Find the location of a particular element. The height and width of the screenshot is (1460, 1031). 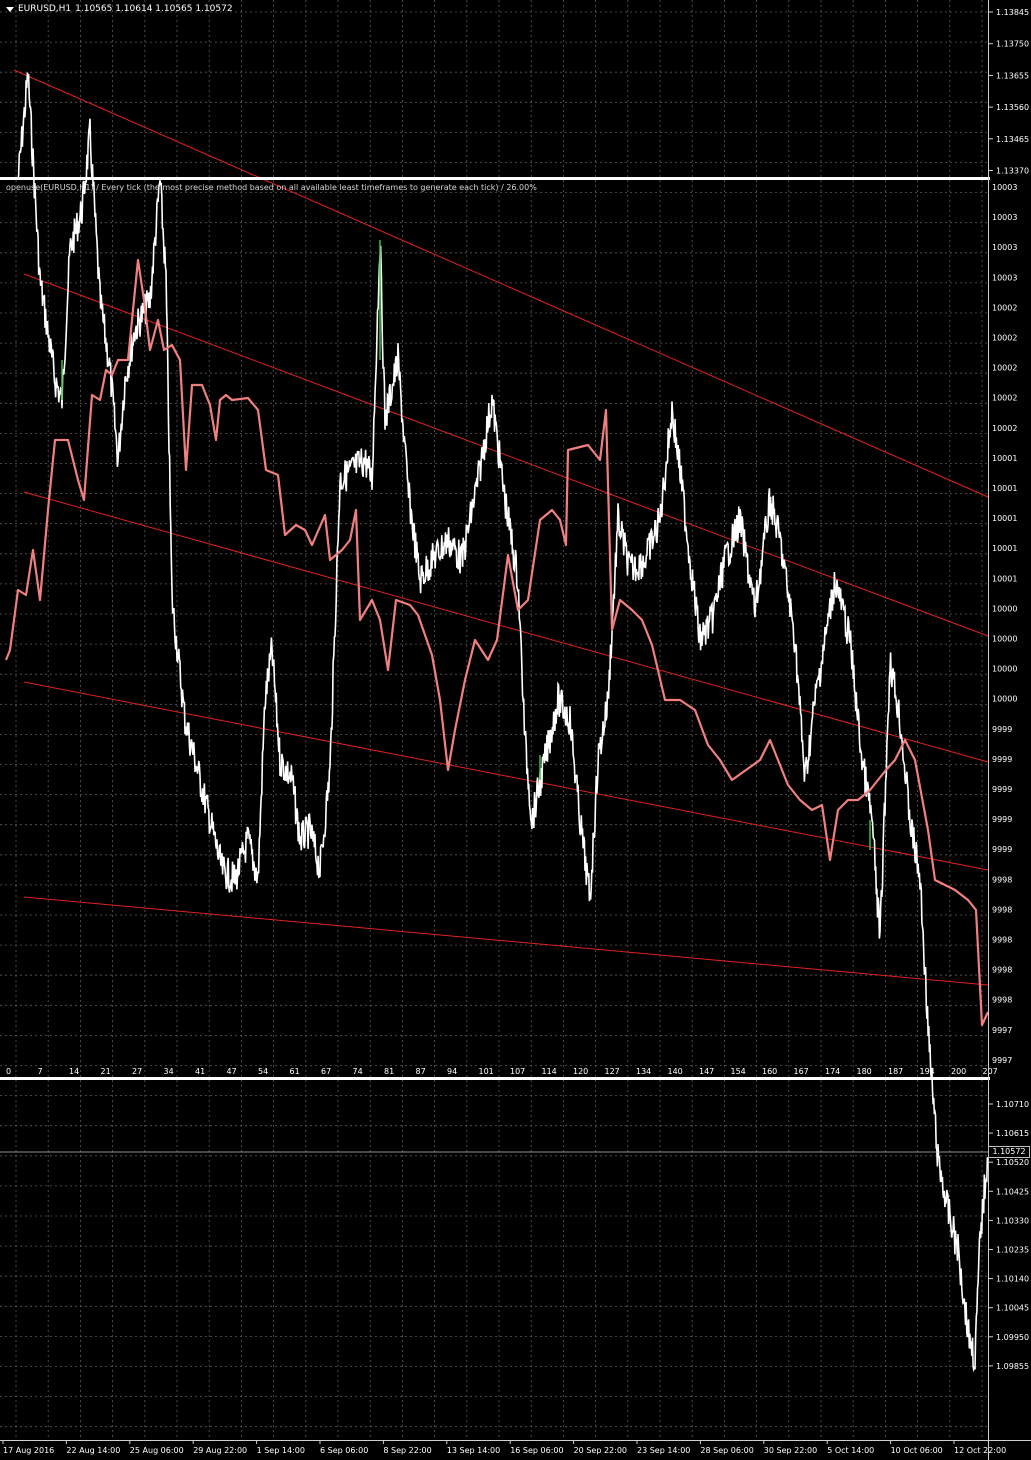

price-tick-label: 1.10615 is located at coordinates (1012, 1133).